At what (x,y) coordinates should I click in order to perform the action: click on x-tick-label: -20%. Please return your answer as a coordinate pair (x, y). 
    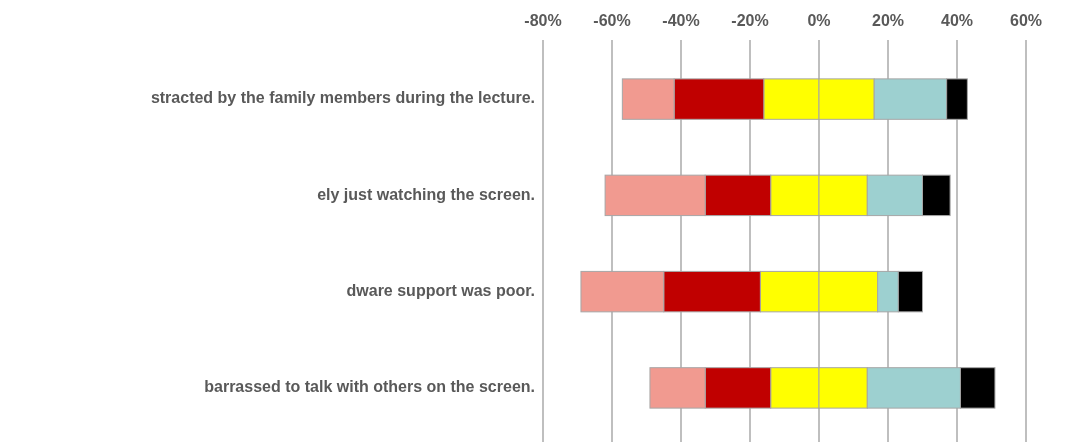
    Looking at the image, I should click on (750, 20).